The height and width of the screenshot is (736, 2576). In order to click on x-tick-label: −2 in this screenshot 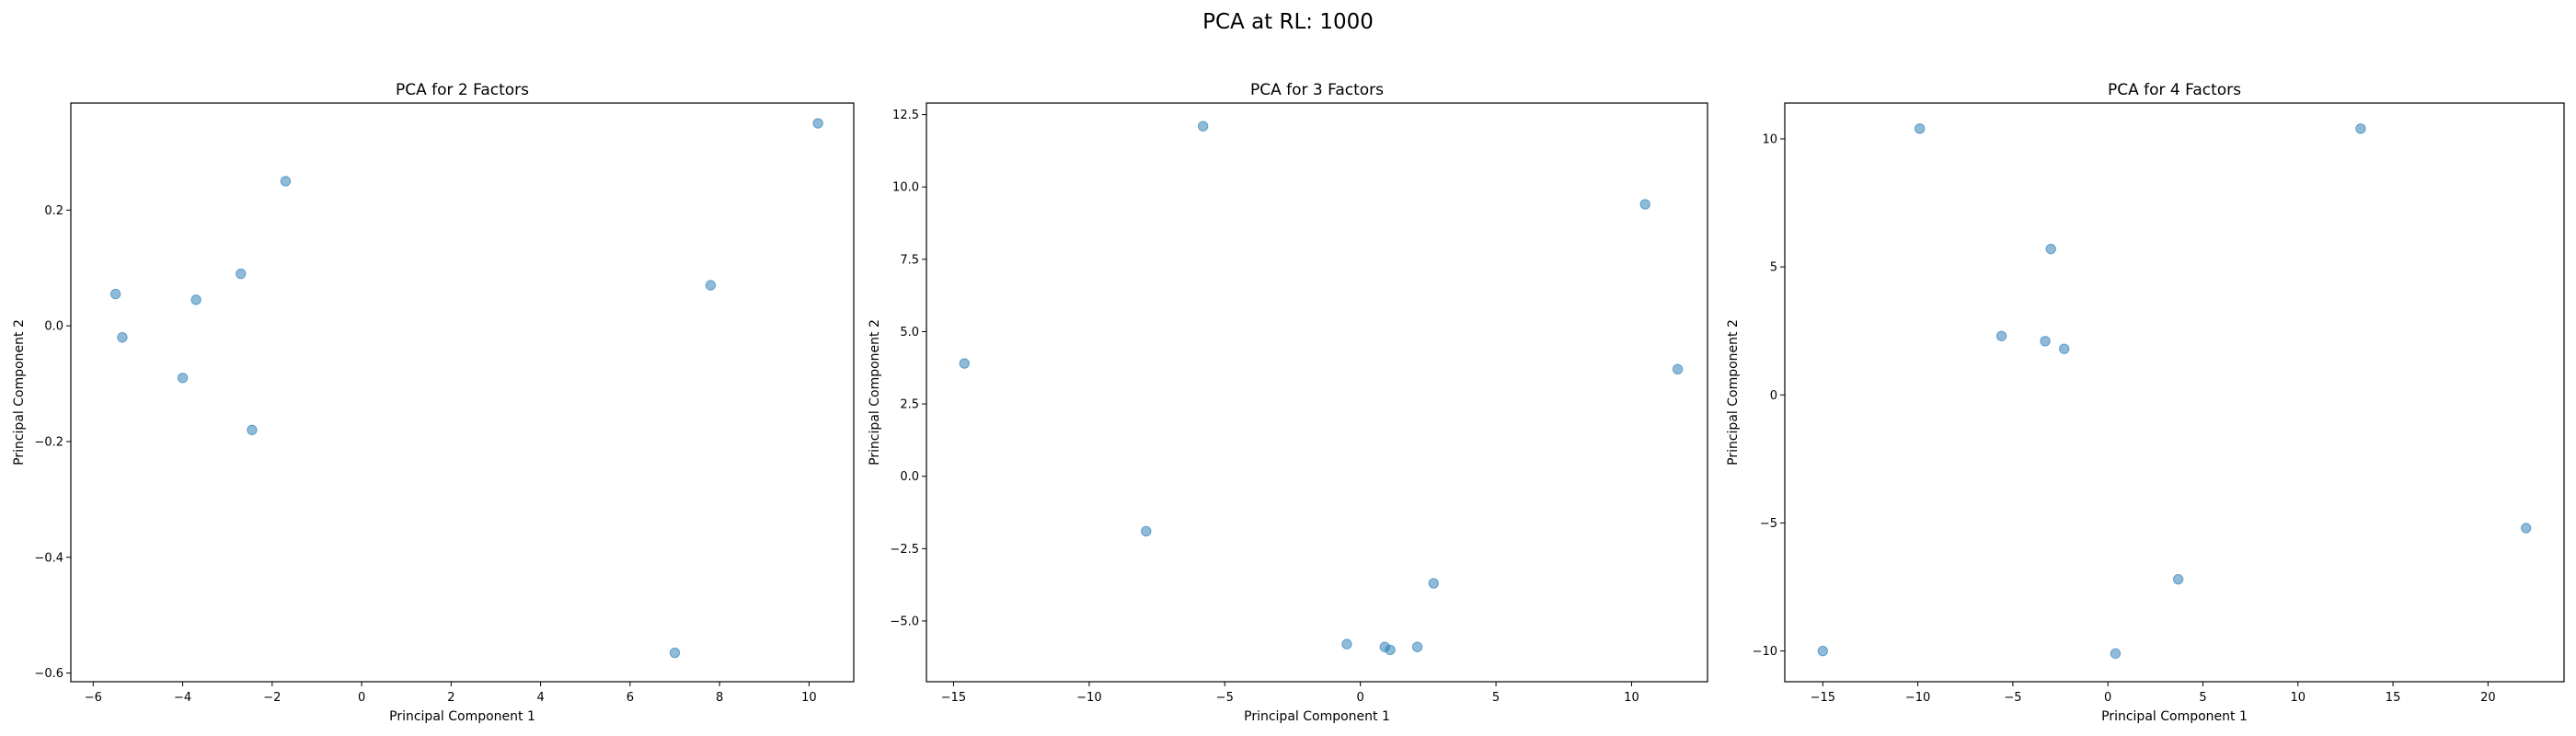, I will do `click(272, 698)`.